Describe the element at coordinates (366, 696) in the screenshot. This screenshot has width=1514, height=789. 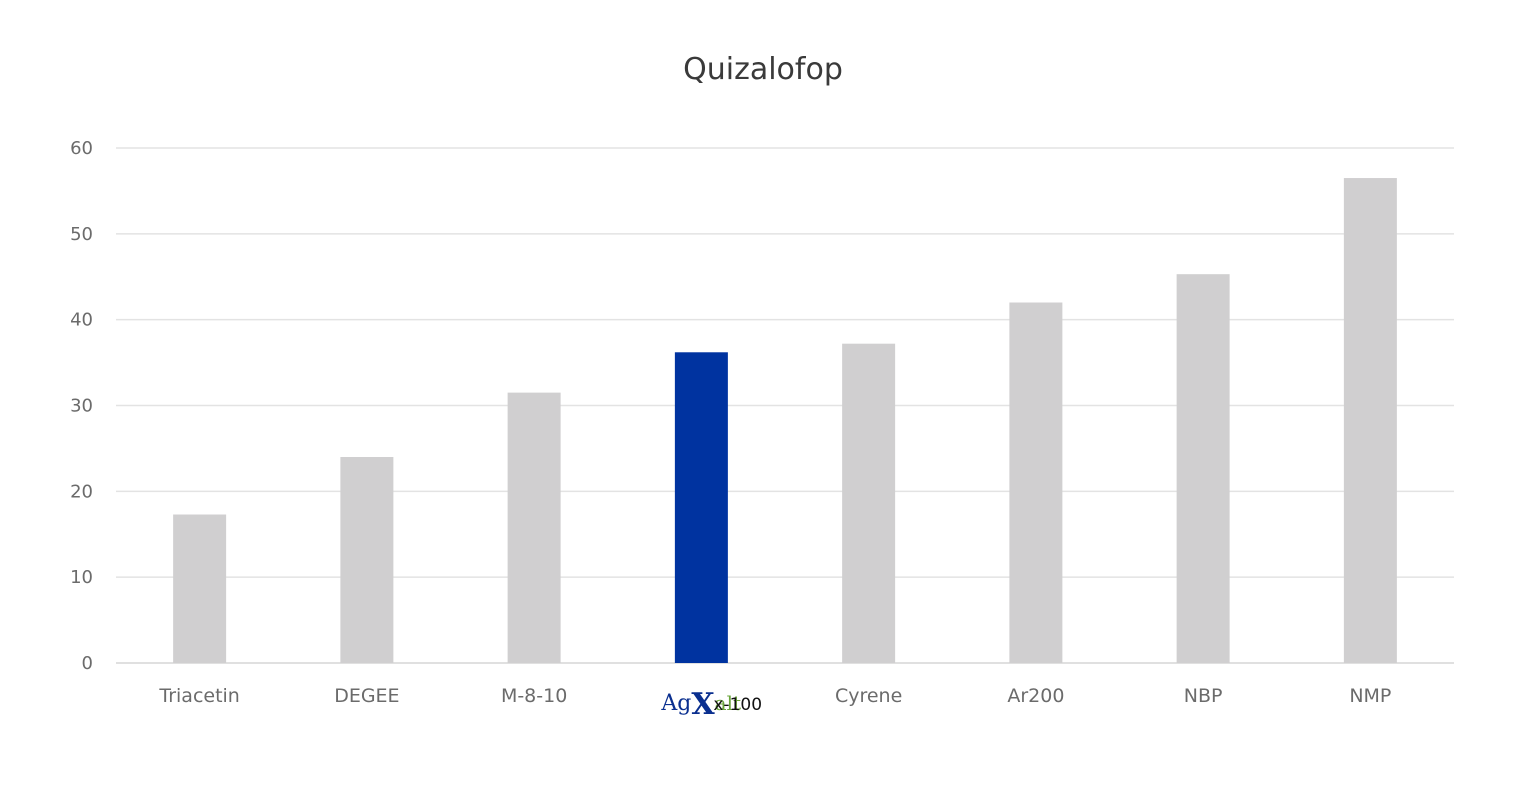
I see `x-category-label: DEGEE` at that location.